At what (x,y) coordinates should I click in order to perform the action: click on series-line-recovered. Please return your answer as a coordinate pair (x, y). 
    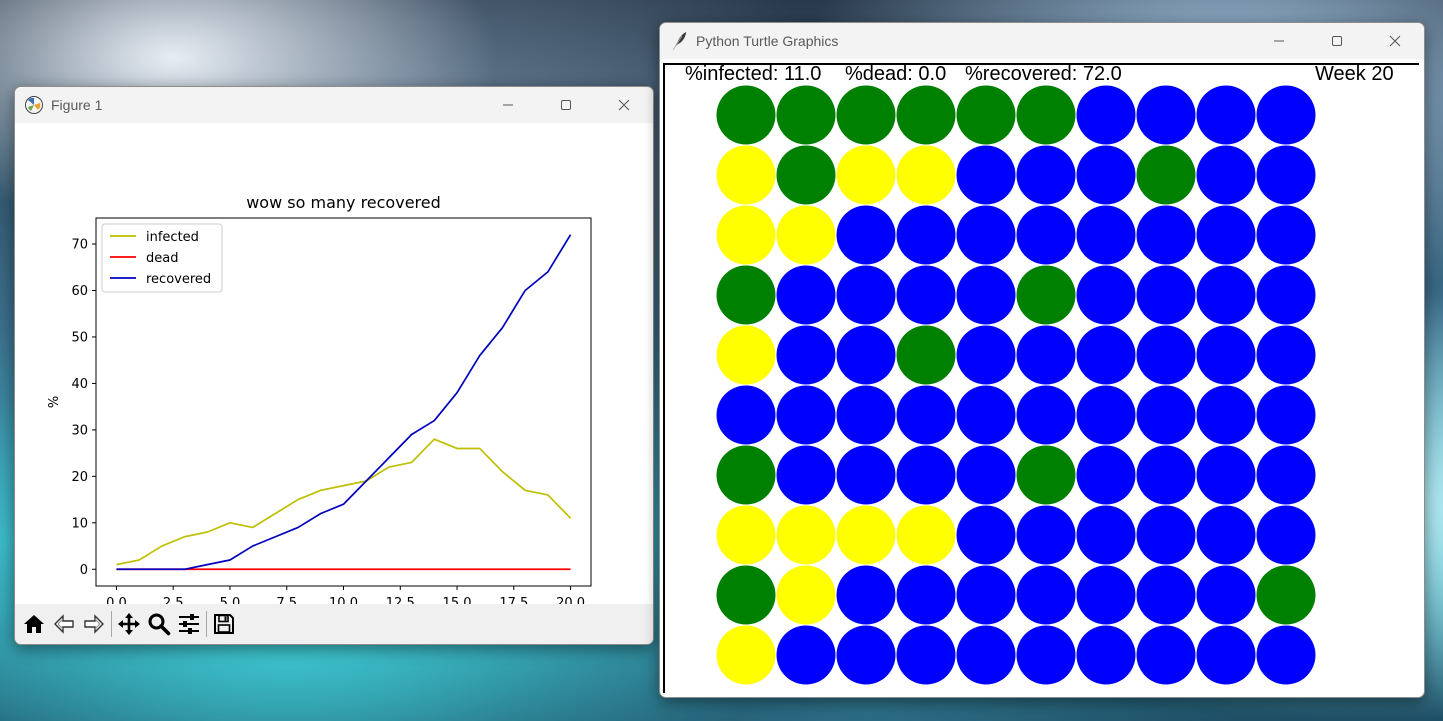
    Looking at the image, I should click on (344, 402).